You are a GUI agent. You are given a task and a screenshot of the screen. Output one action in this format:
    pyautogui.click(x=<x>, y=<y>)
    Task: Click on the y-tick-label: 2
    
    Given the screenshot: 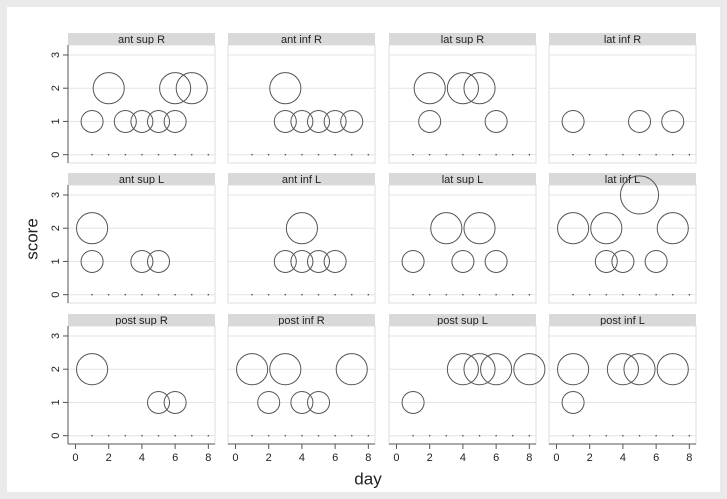 What is the action you would take?
    pyautogui.click(x=56, y=369)
    